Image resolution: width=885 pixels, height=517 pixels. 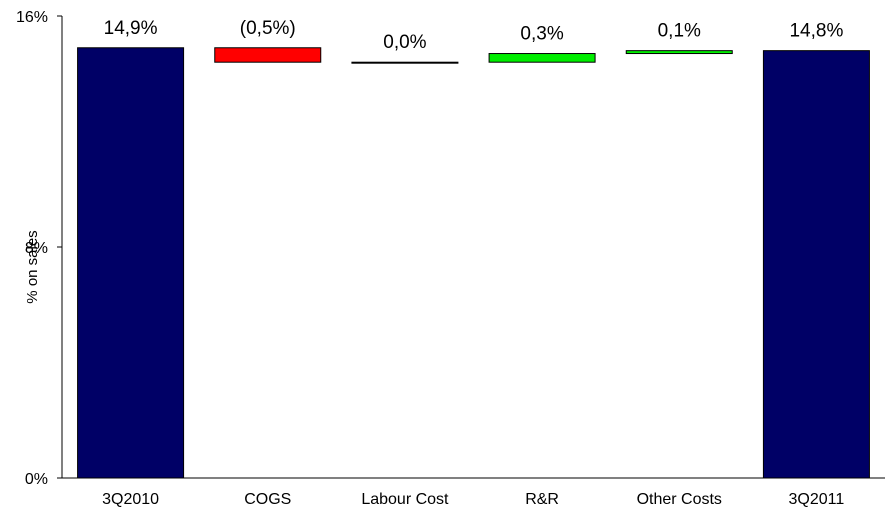 What do you see at coordinates (541, 34) in the screenshot?
I see `data-label-r-r: 0,3%` at bounding box center [541, 34].